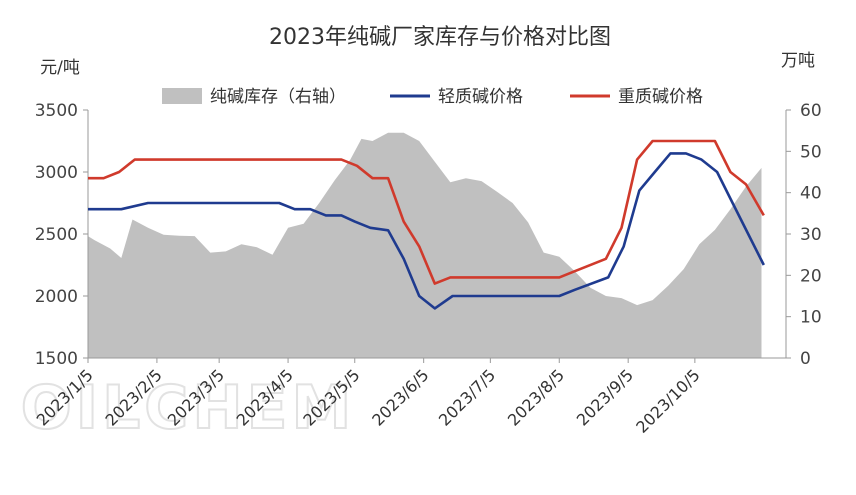 This screenshot has width=856, height=495. I want to click on watermark: OILCHEM, so click(188, 408).